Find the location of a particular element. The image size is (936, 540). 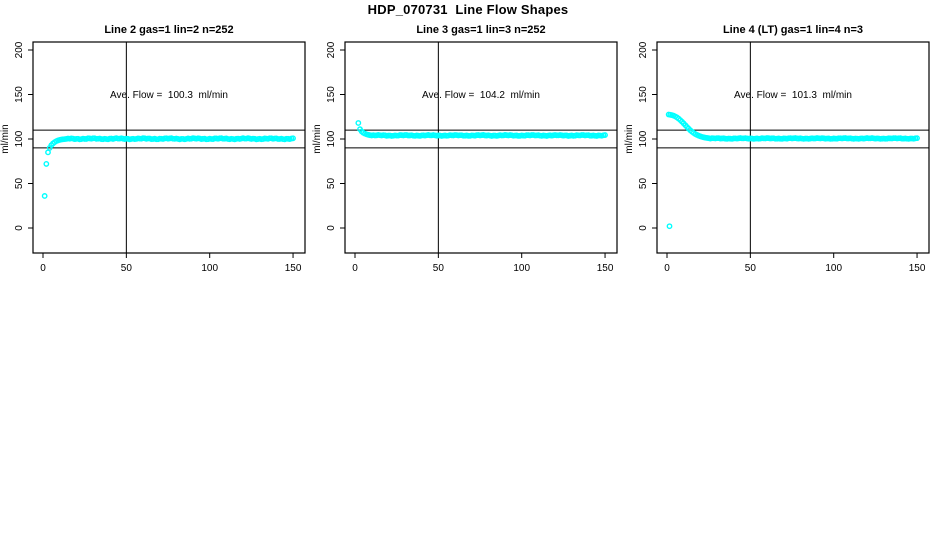

chart-line3: 0 50 100 150 0 50 100 150 200 ml/min is located at coordinates (465, 157).